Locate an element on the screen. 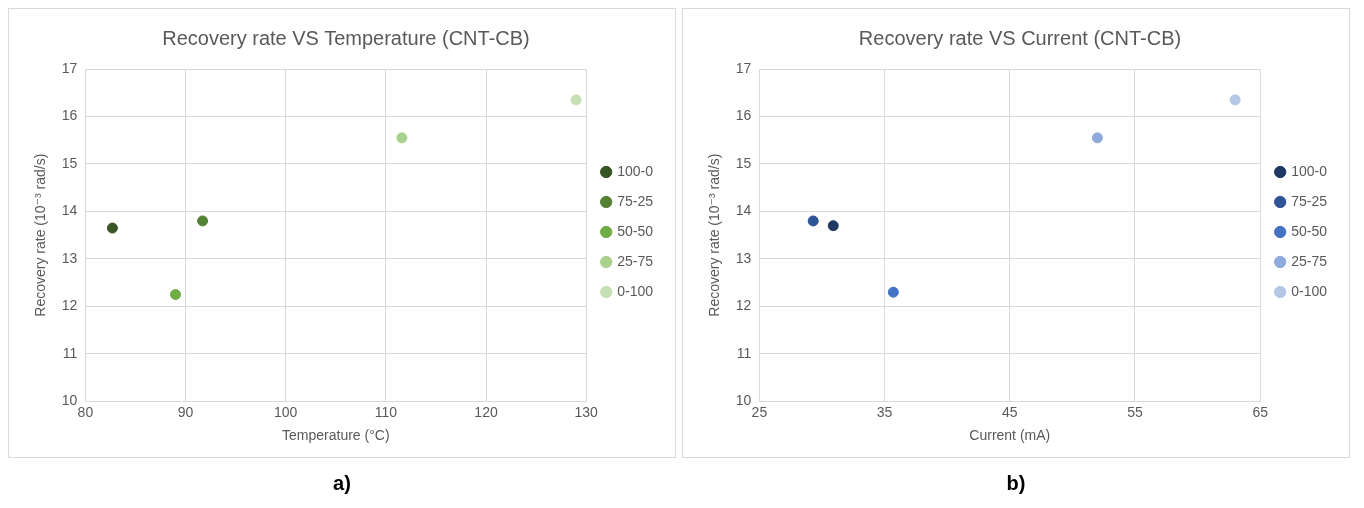 The height and width of the screenshot is (508, 1364). chart-title: Recovery rate VS Temperature (CNT-CB) is located at coordinates (346, 37).